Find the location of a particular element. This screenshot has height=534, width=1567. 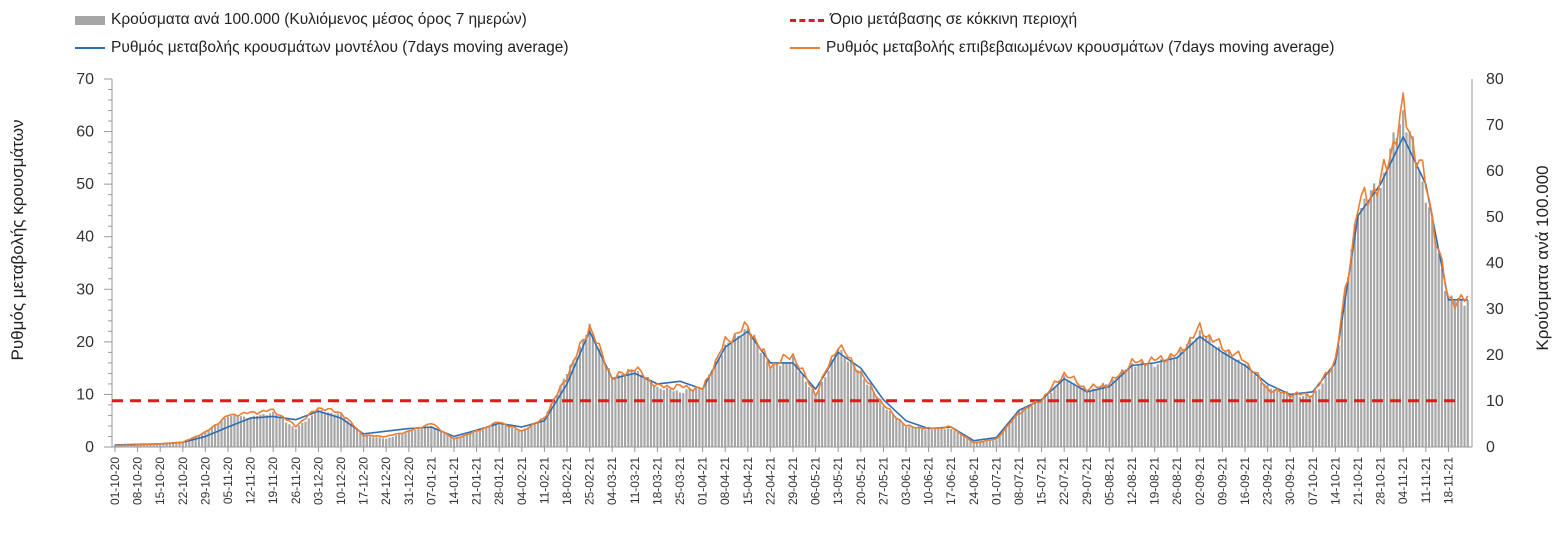

left-tick-label: 40 is located at coordinates (85, 237).